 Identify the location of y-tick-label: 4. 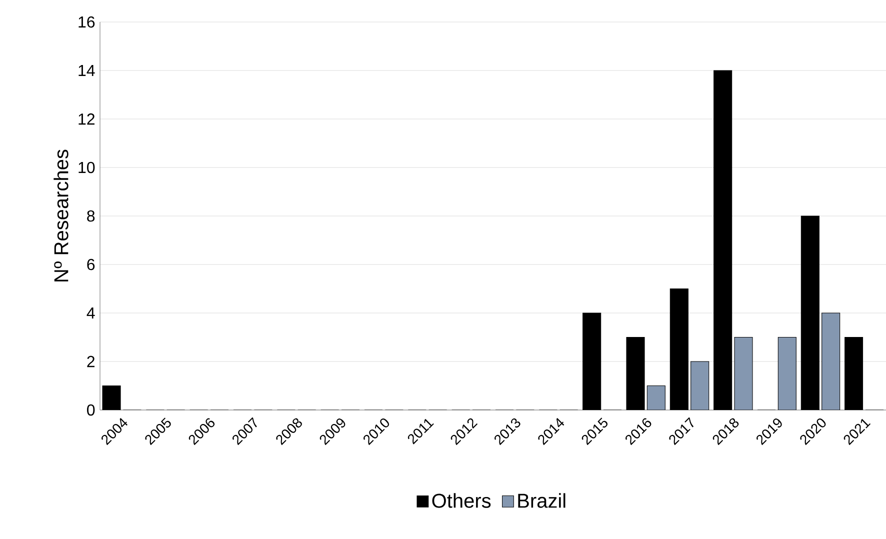
(90, 312).